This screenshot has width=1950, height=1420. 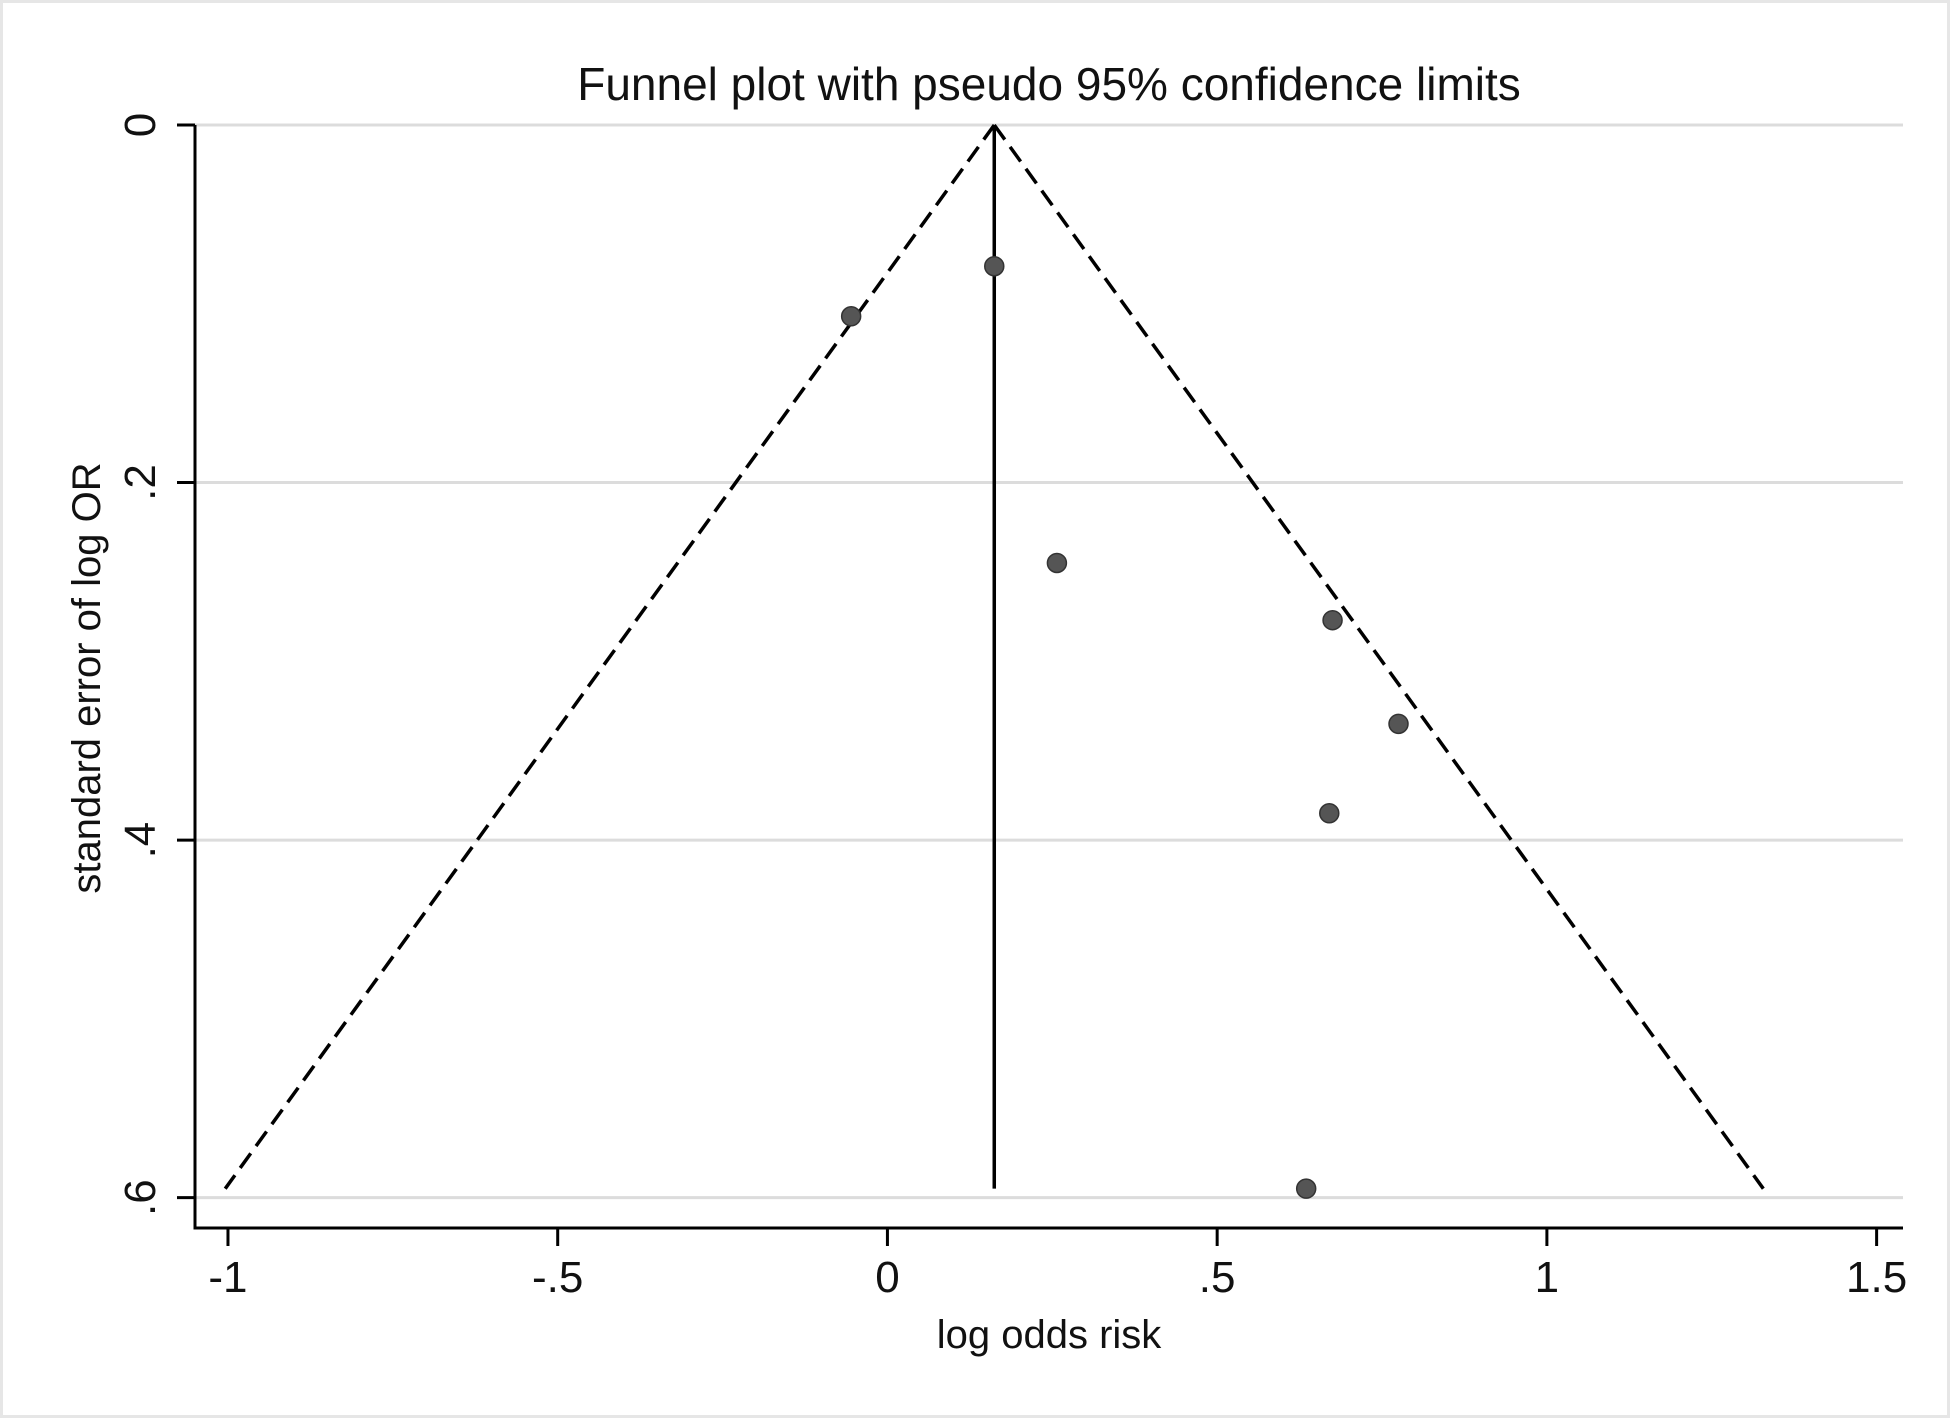 What do you see at coordinates (140, 125) in the screenshot?
I see `y-tick-label: 0` at bounding box center [140, 125].